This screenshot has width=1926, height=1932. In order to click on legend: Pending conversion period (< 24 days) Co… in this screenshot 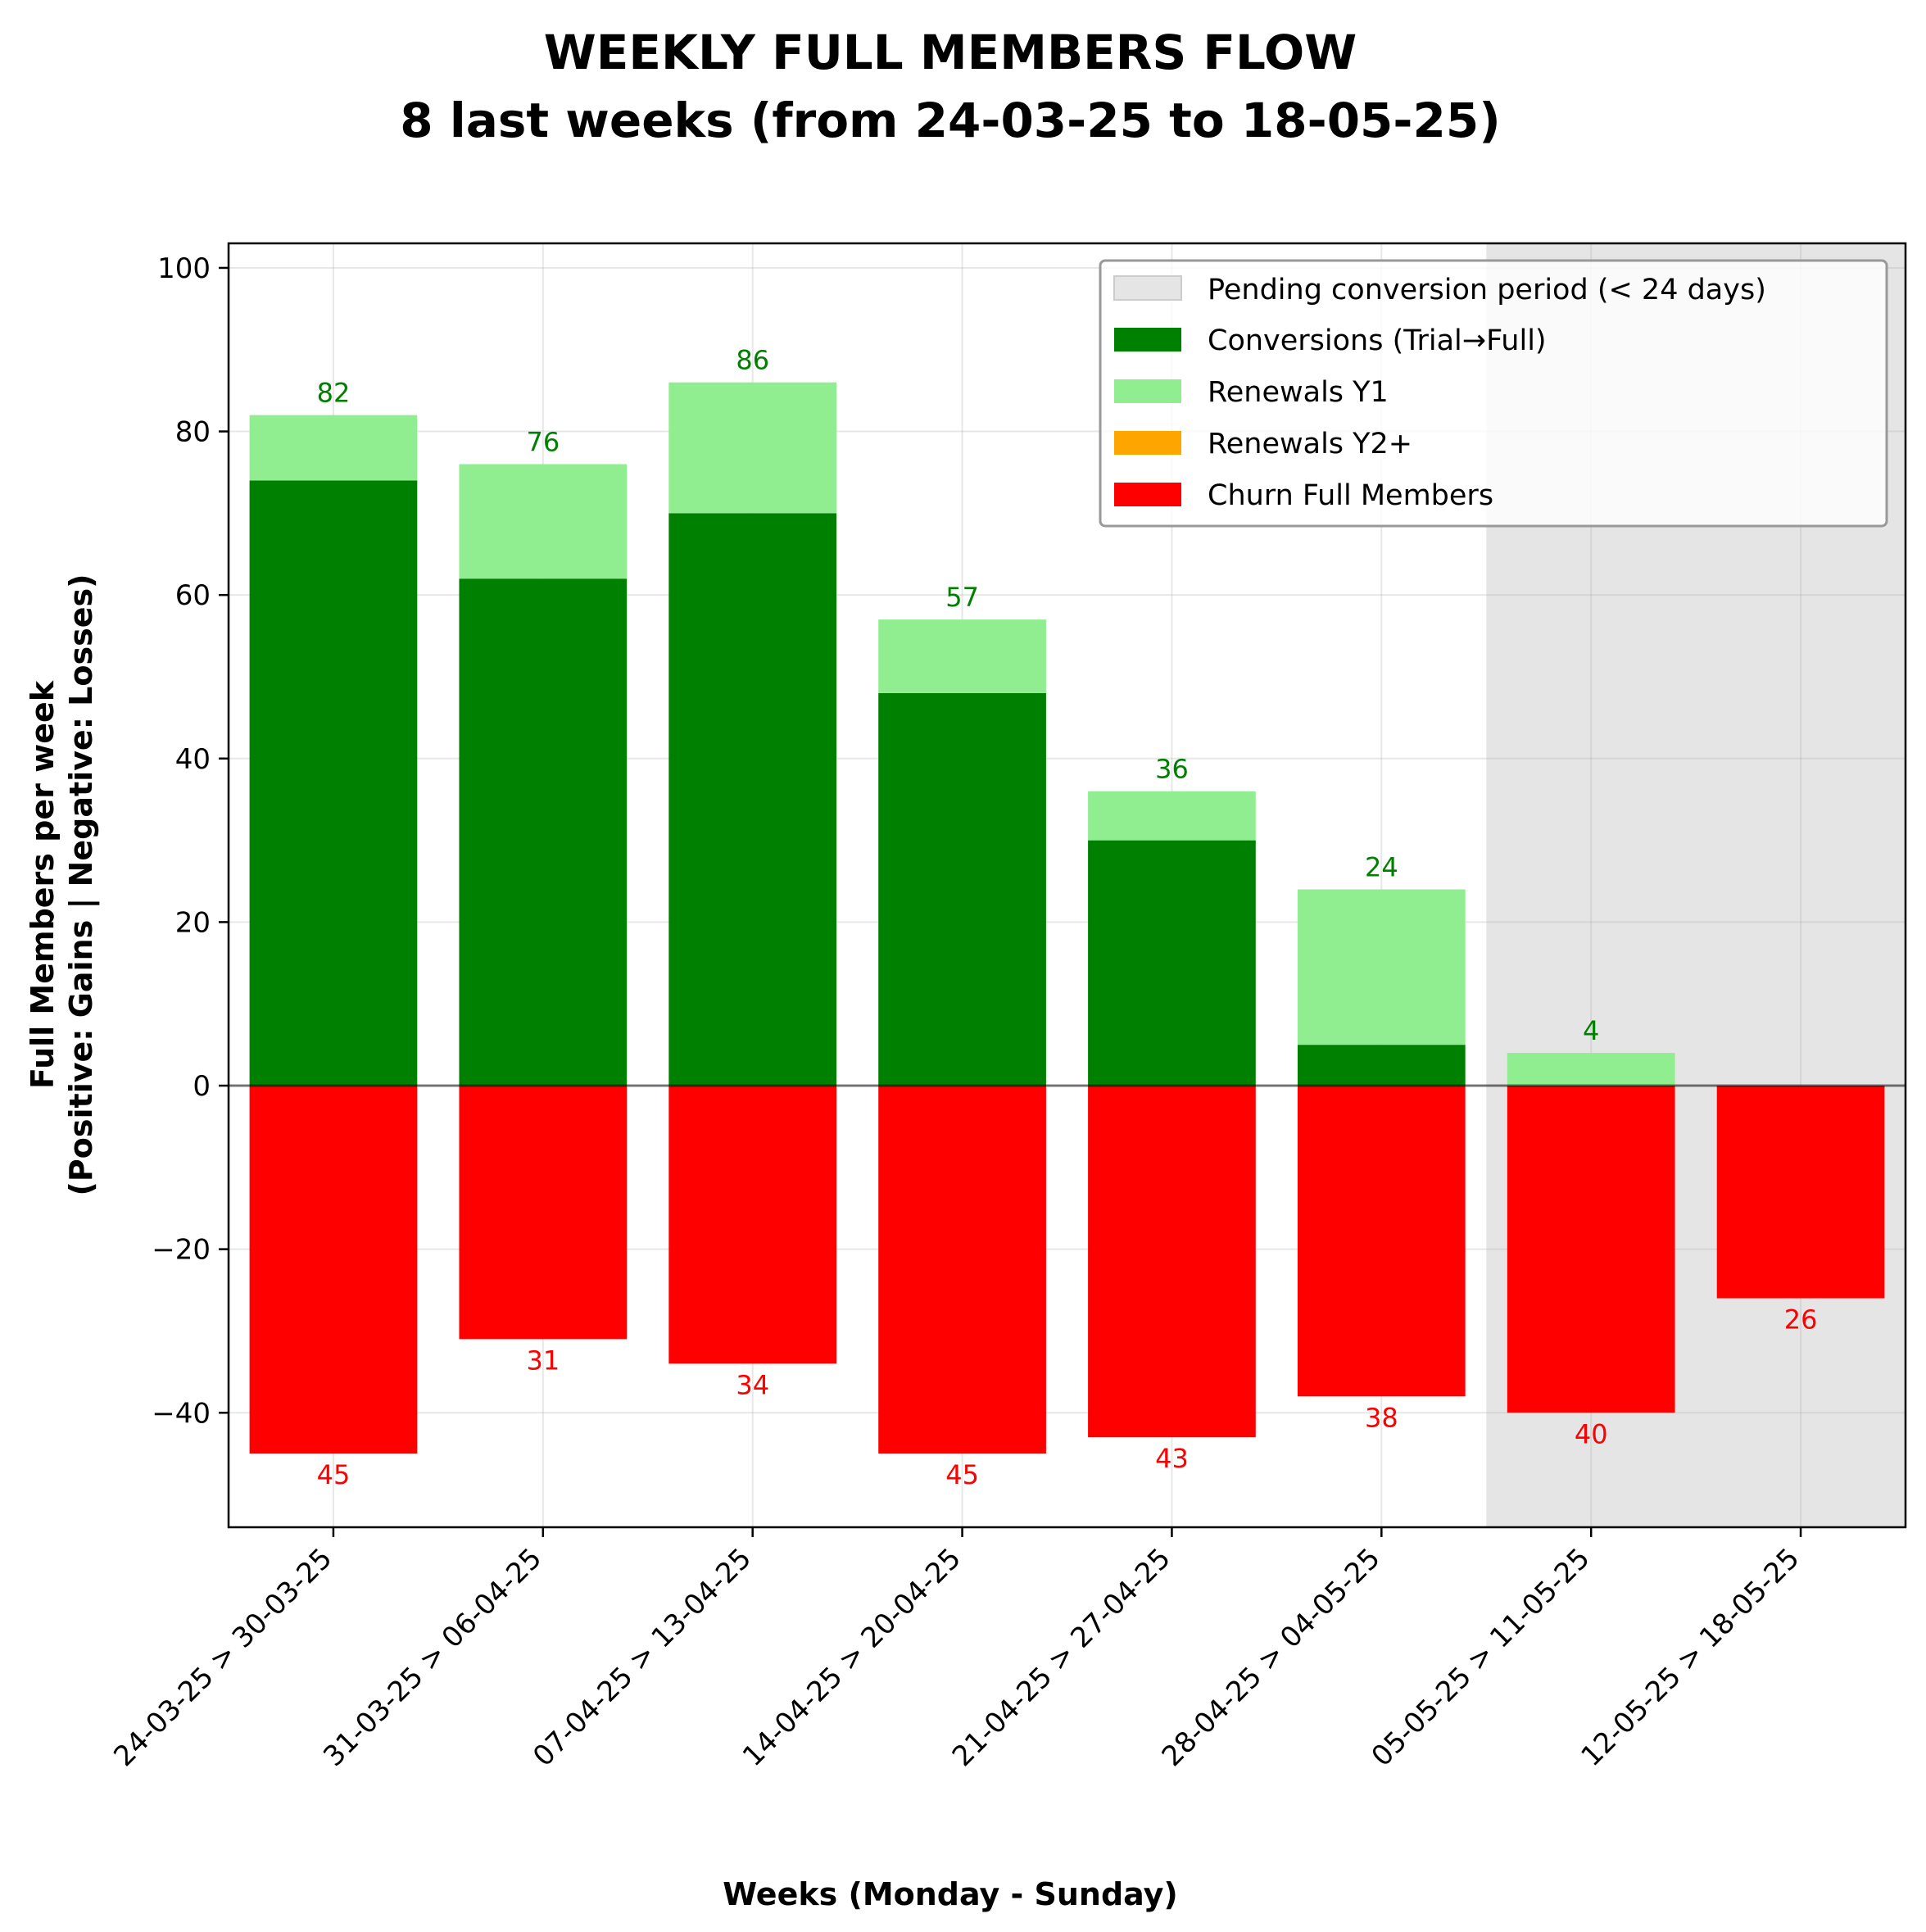, I will do `click(1493, 393)`.